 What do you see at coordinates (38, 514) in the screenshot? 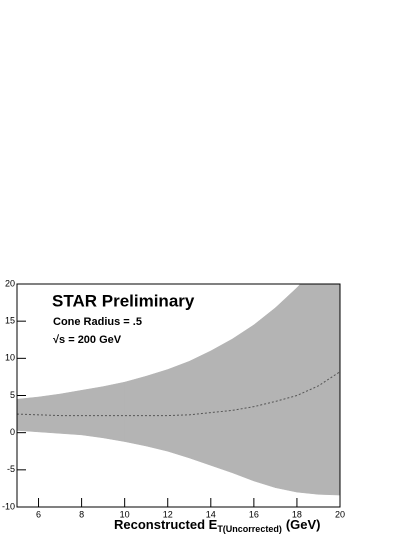
I see `x-tick-label: 6` at bounding box center [38, 514].